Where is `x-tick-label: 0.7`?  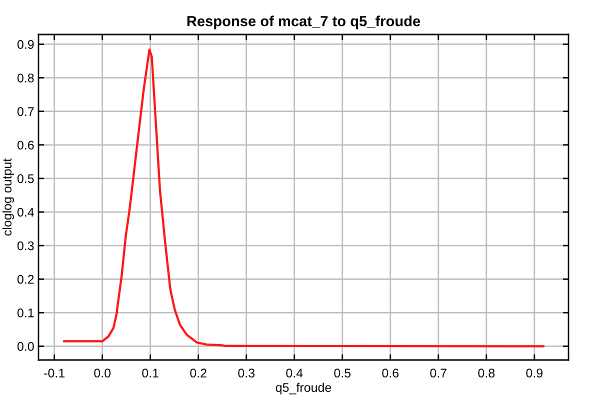 x-tick-label: 0.7 is located at coordinates (438, 373).